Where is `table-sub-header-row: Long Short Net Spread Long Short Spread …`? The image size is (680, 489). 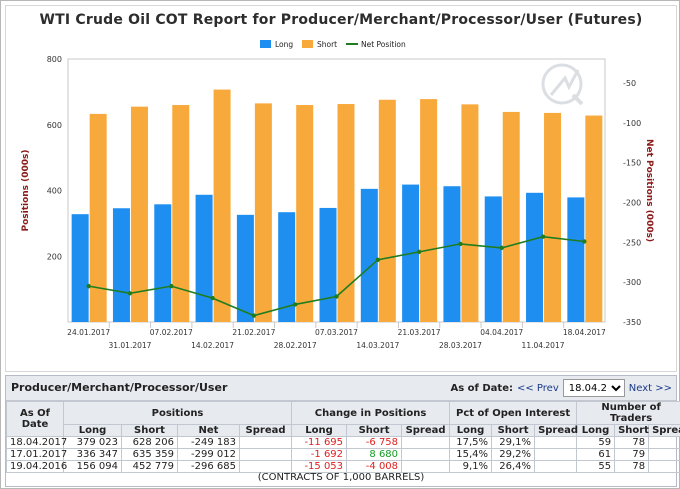
table-sub-header-row: Long Short Net Spread Long Short Spread … is located at coordinates (343, 430).